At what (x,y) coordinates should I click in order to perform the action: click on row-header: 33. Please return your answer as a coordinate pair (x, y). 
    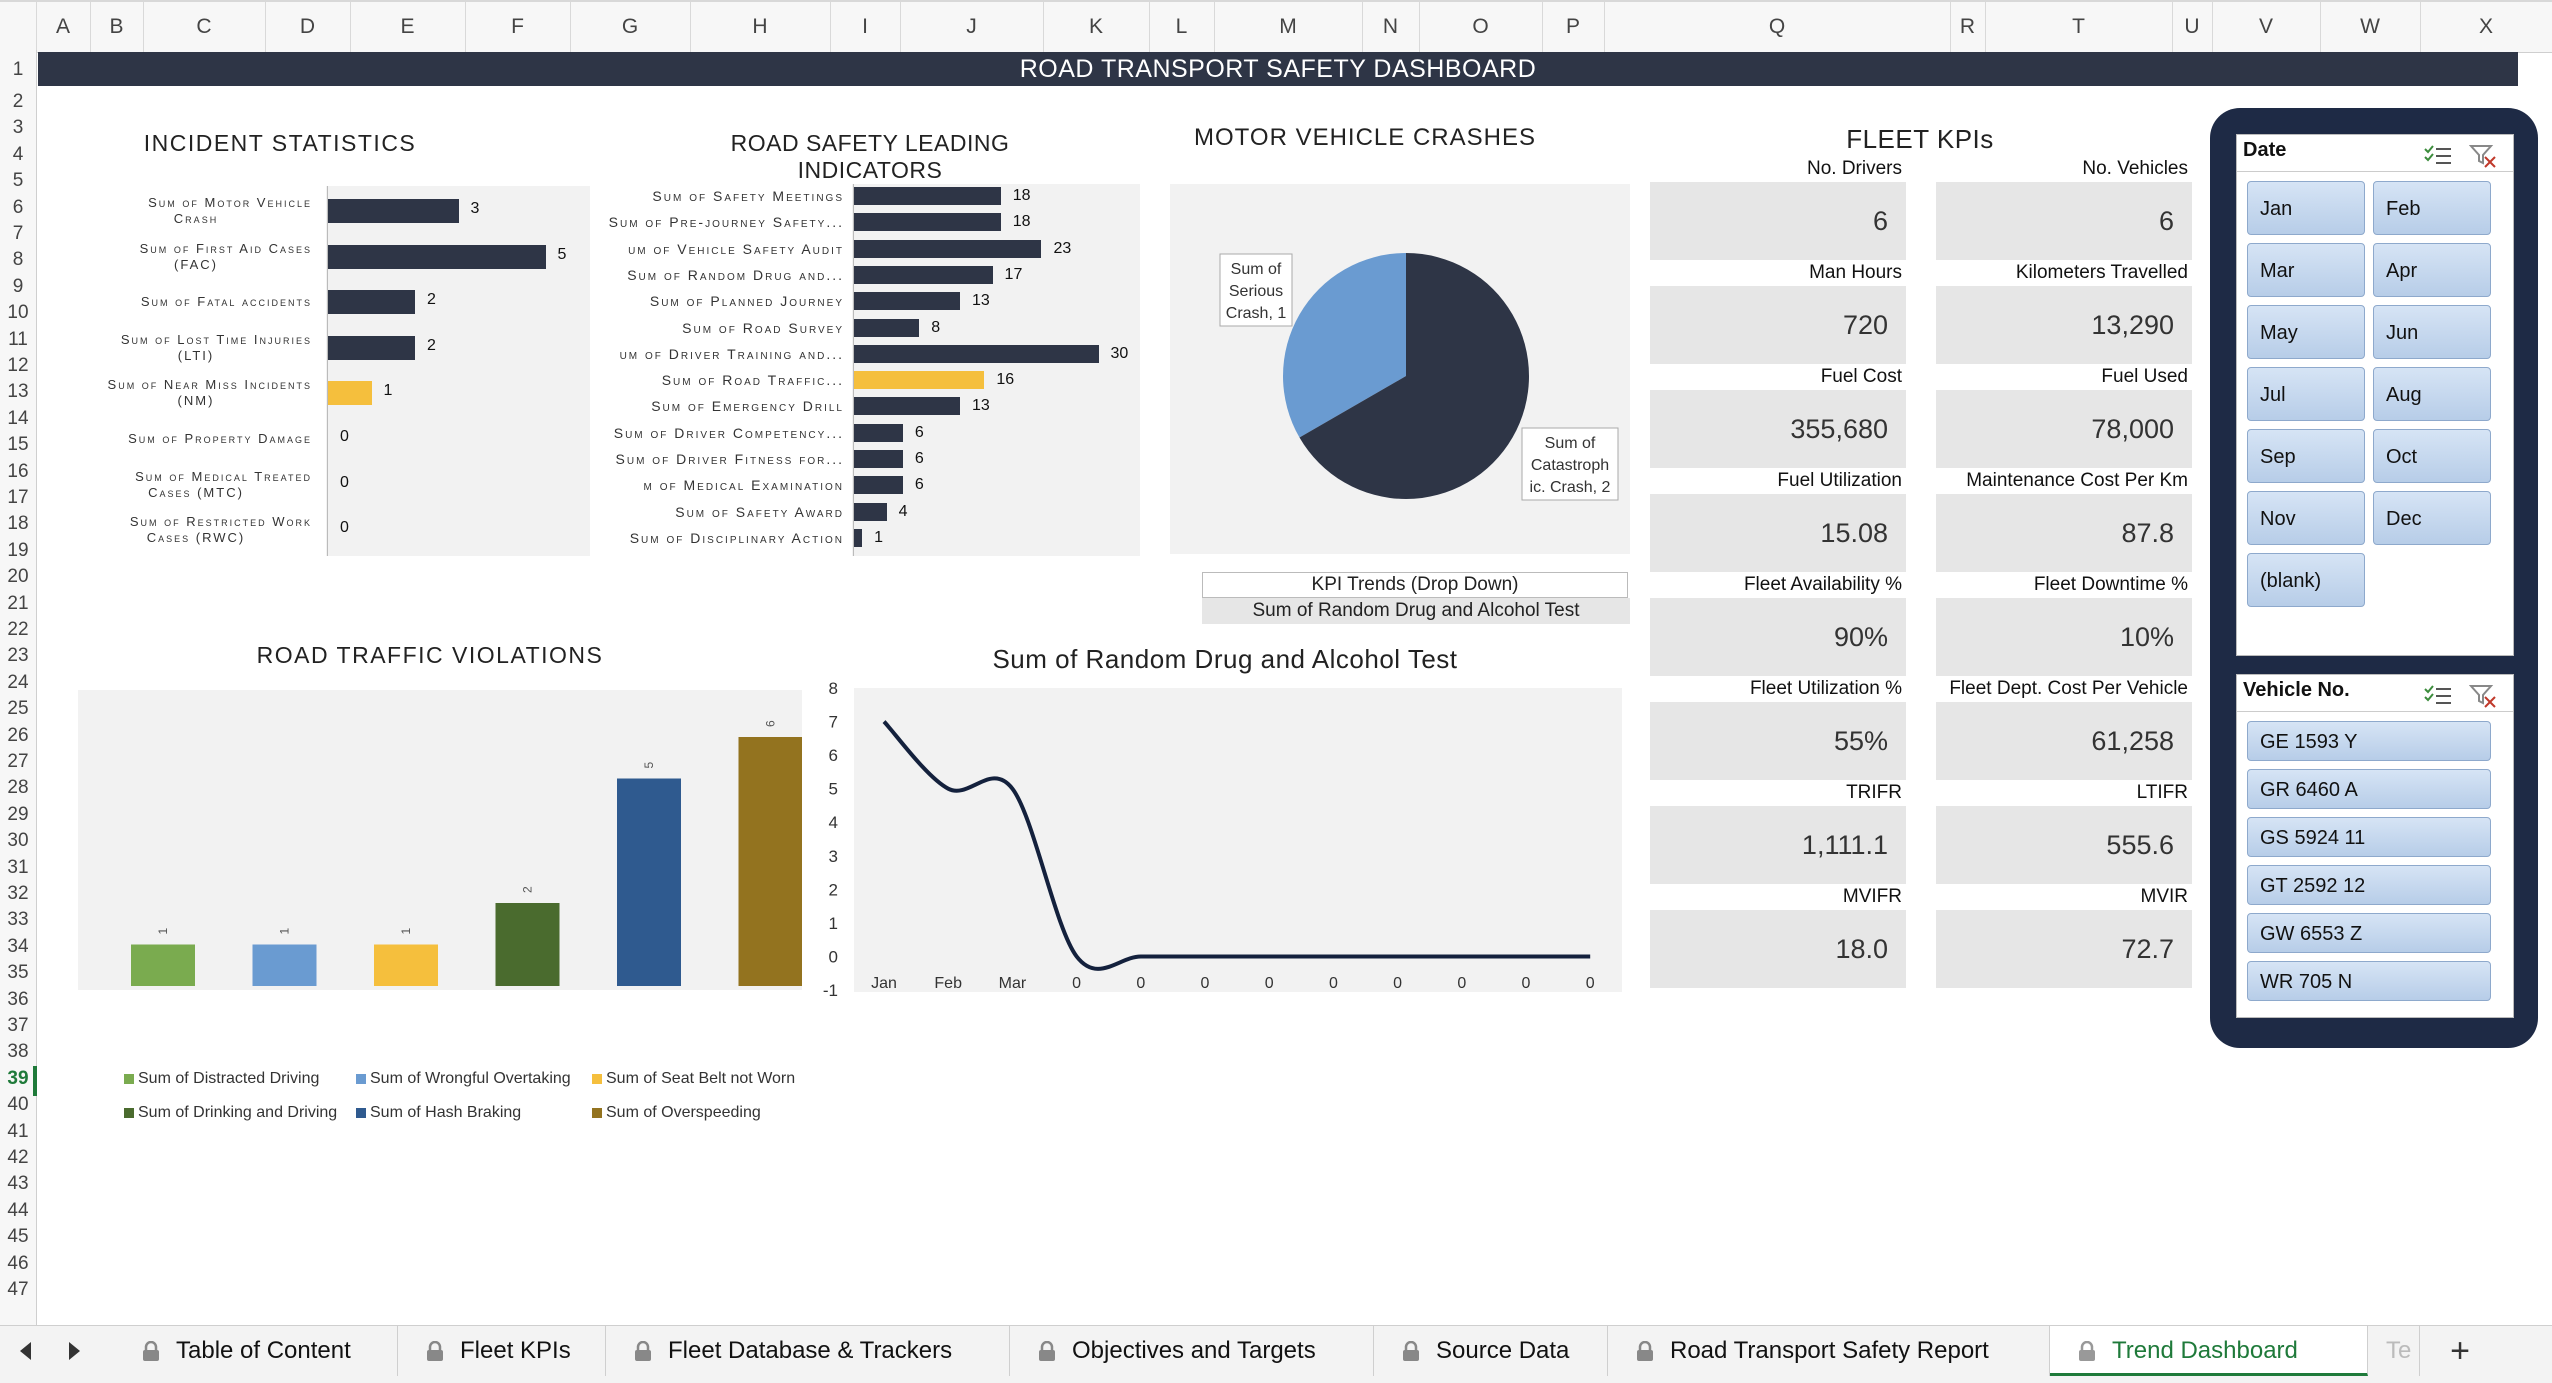
    Looking at the image, I should click on (18, 920).